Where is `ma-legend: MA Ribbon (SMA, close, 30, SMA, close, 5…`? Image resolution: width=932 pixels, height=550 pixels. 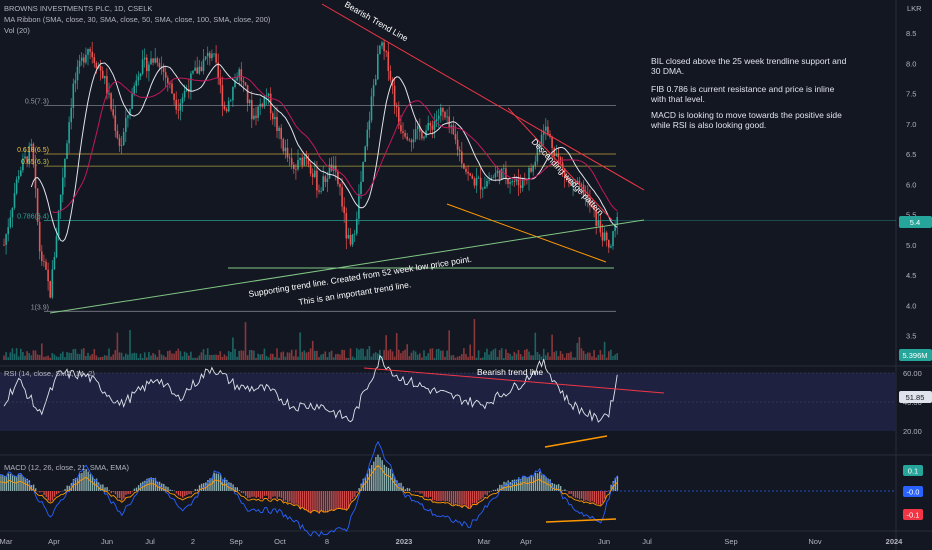
ma-legend: MA Ribbon (SMA, close, 30, SMA, close, 5… is located at coordinates (137, 19).